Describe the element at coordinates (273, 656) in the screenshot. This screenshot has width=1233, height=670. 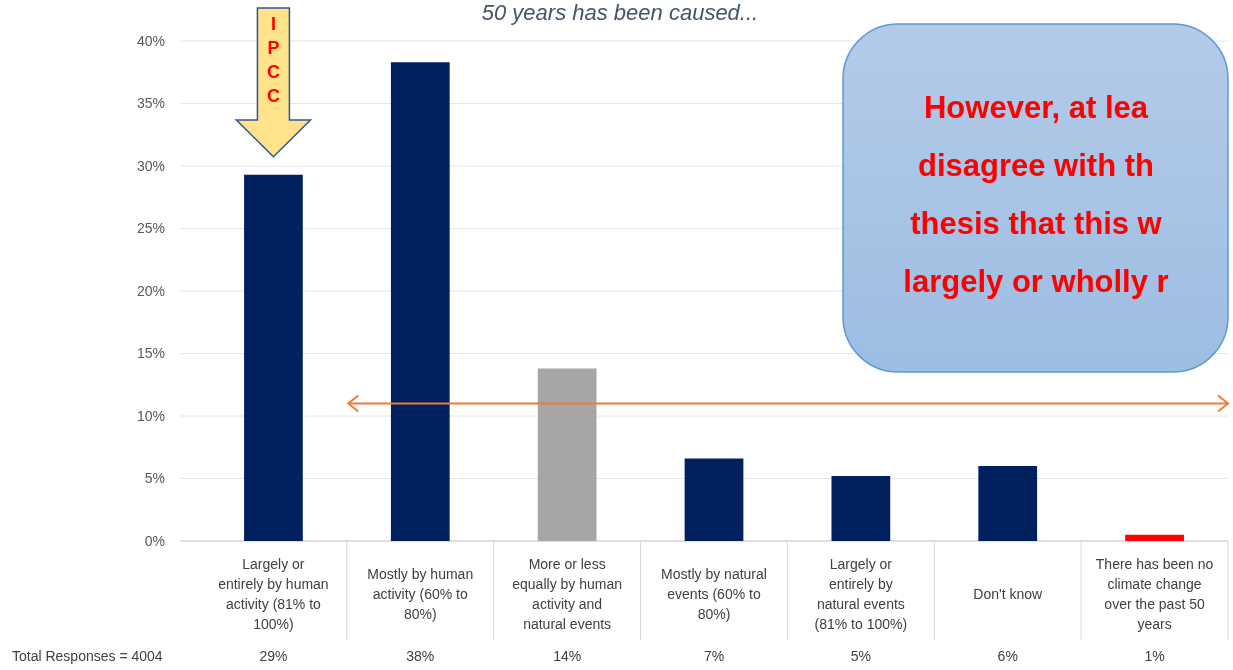
I see `data-label: 29%` at that location.